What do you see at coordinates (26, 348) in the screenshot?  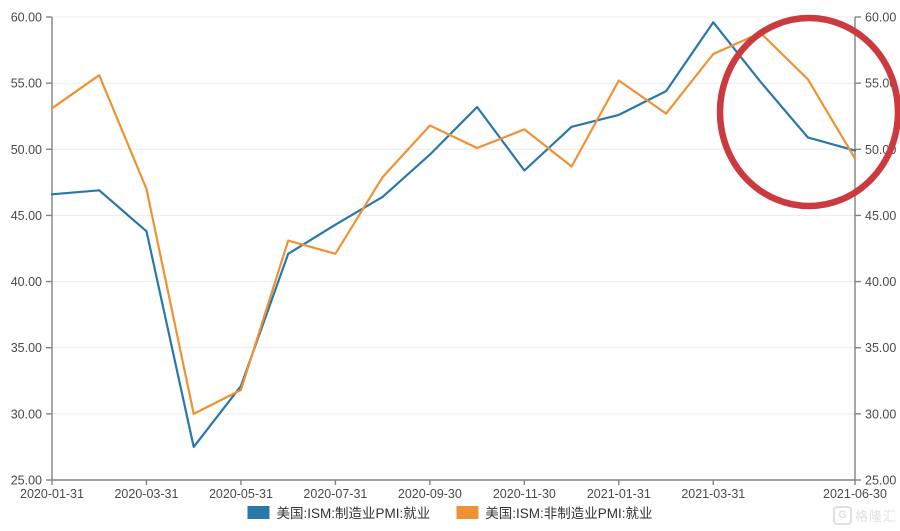 I see `y-tick-label-left: 35.00` at bounding box center [26, 348].